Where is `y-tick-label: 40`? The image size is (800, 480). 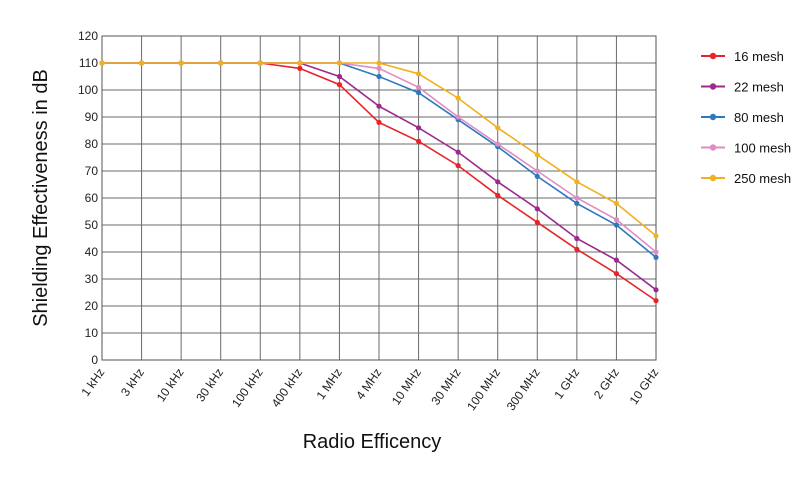 y-tick-label: 40 is located at coordinates (92, 252).